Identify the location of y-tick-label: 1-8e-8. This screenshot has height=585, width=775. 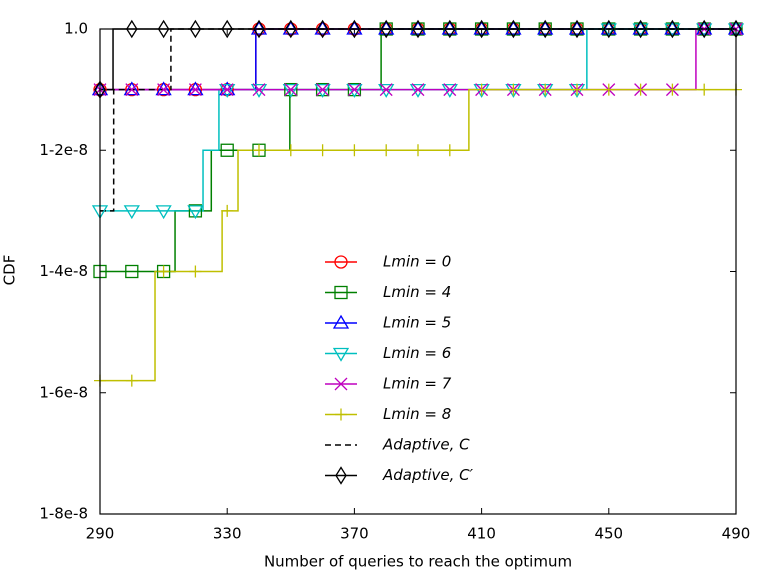
(63, 514).